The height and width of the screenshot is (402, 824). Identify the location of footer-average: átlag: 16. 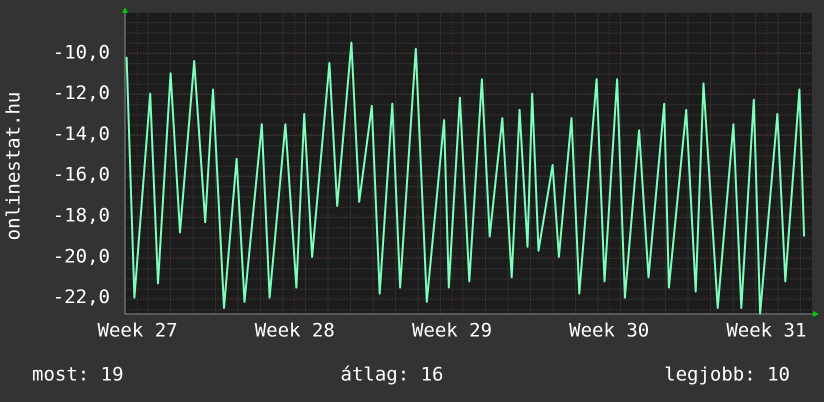
(392, 375).